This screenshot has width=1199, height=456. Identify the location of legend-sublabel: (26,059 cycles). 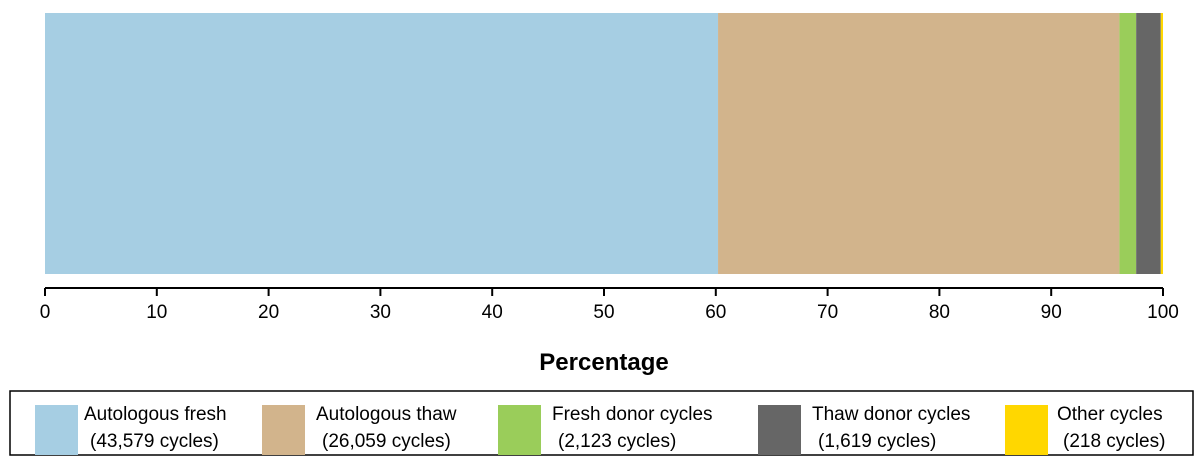
(386, 441).